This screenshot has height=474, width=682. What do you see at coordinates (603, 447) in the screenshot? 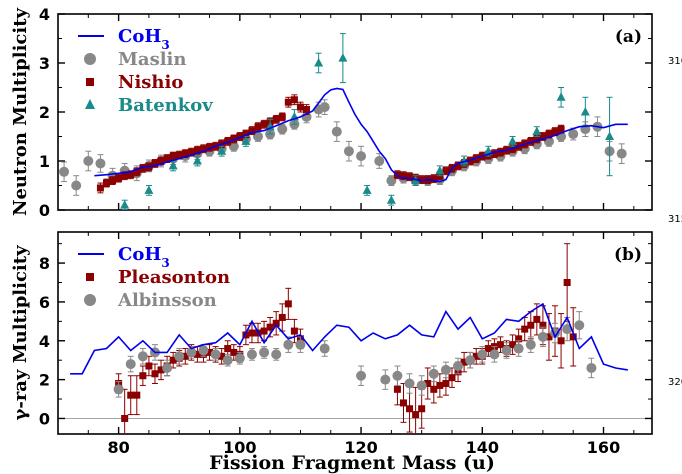
I see `x-tick-label: 160` at bounding box center [603, 447].